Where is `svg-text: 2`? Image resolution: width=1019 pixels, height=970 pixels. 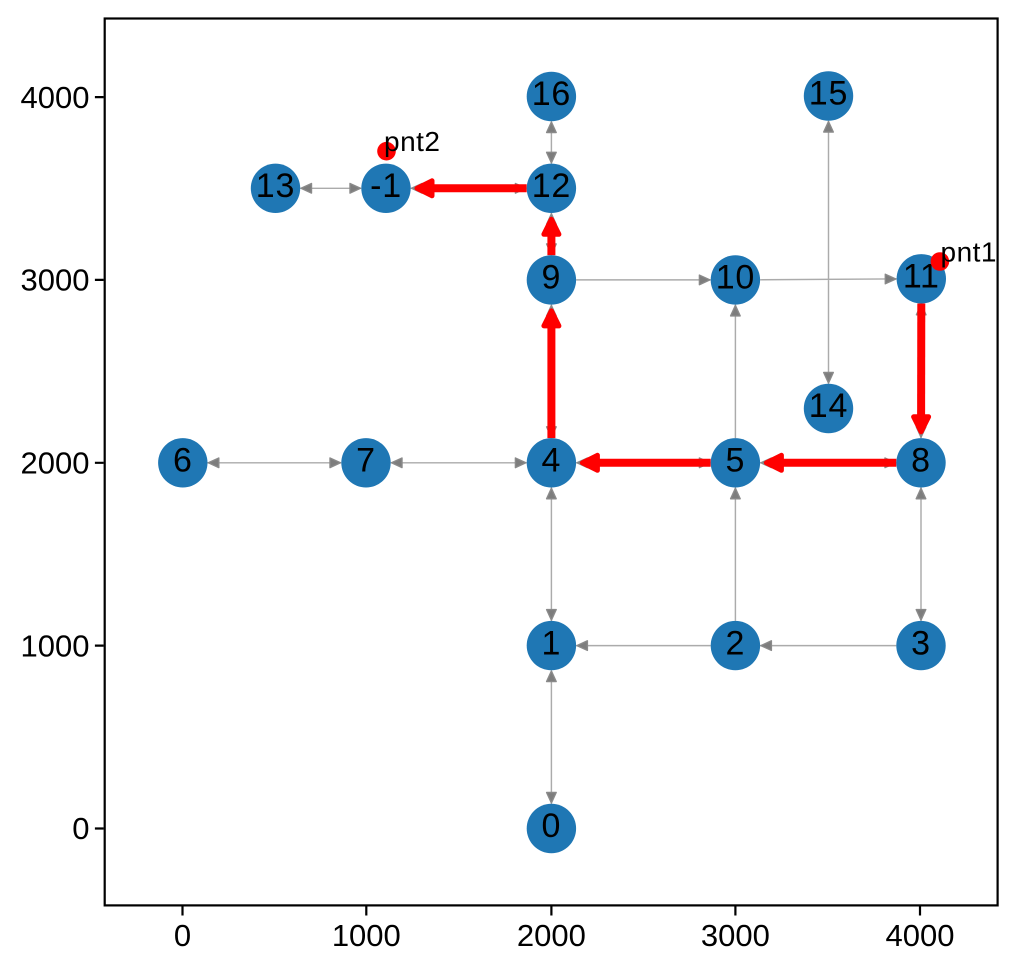 svg-text: 2 is located at coordinates (736, 643).